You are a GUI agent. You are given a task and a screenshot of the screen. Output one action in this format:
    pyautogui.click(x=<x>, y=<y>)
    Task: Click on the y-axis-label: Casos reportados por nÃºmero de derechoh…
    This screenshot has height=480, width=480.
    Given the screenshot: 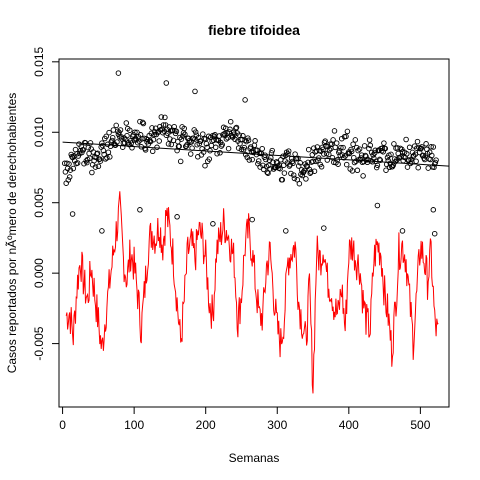 What is the action you would take?
    pyautogui.click(x=12, y=233)
    